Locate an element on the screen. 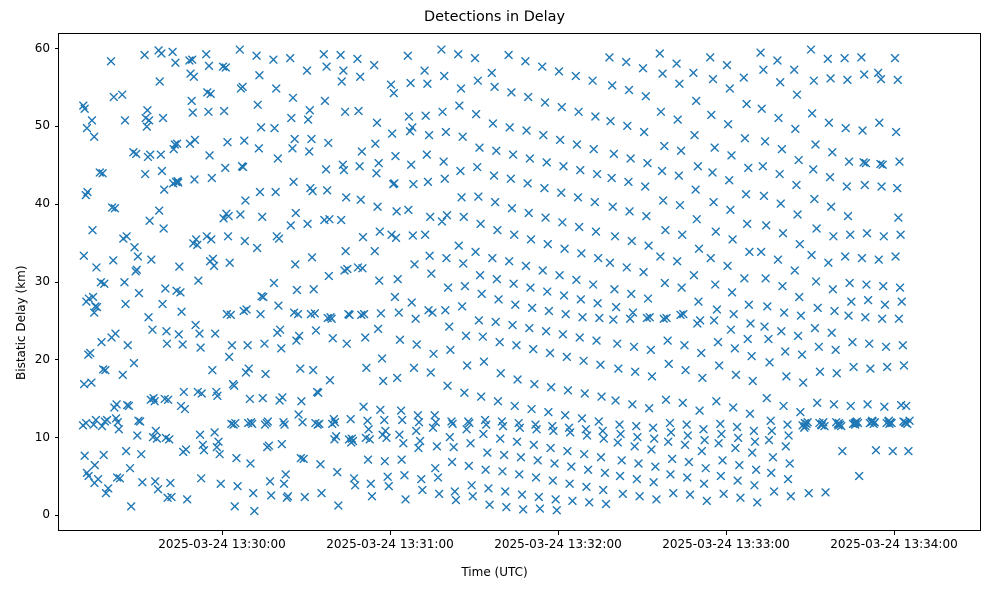 This screenshot has width=989, height=590. x-tick-label: 2025-03-24 13:33:00 is located at coordinates (726, 544).